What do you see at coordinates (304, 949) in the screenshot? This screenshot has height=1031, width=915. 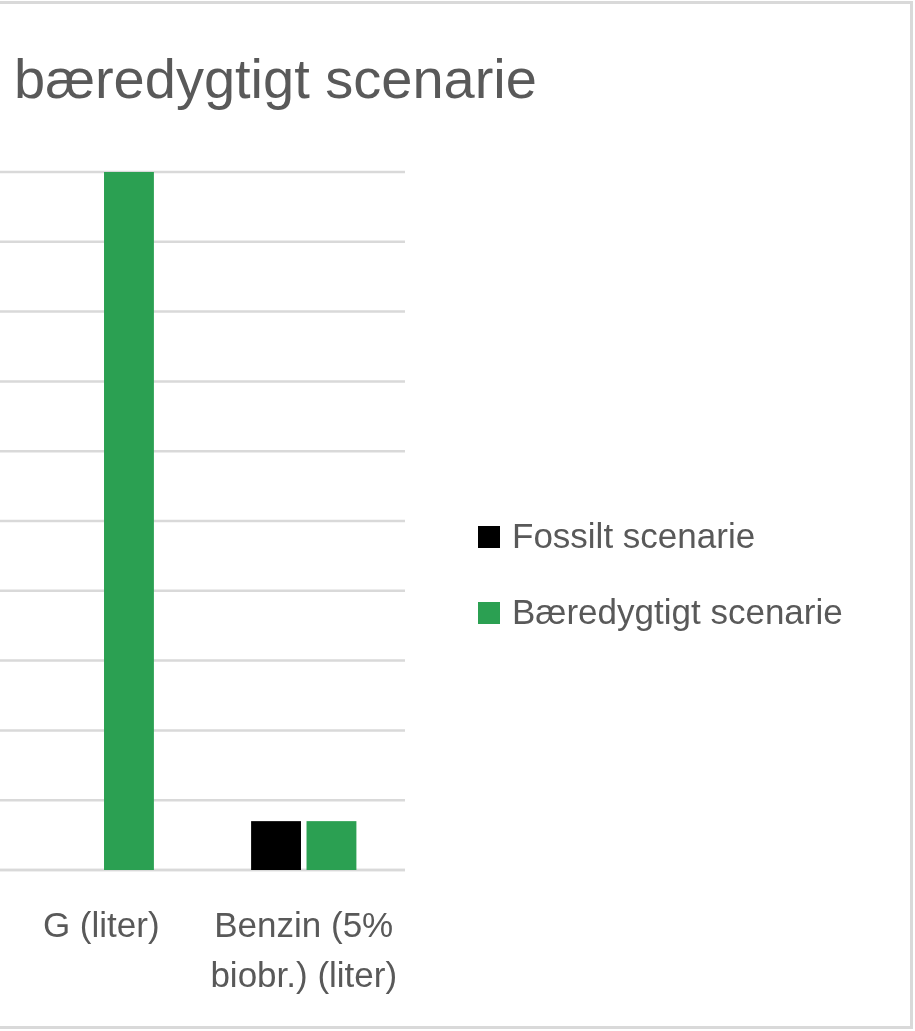 I see `x-tick-label: Benzin (5% biobr.) (liter)` at bounding box center [304, 949].